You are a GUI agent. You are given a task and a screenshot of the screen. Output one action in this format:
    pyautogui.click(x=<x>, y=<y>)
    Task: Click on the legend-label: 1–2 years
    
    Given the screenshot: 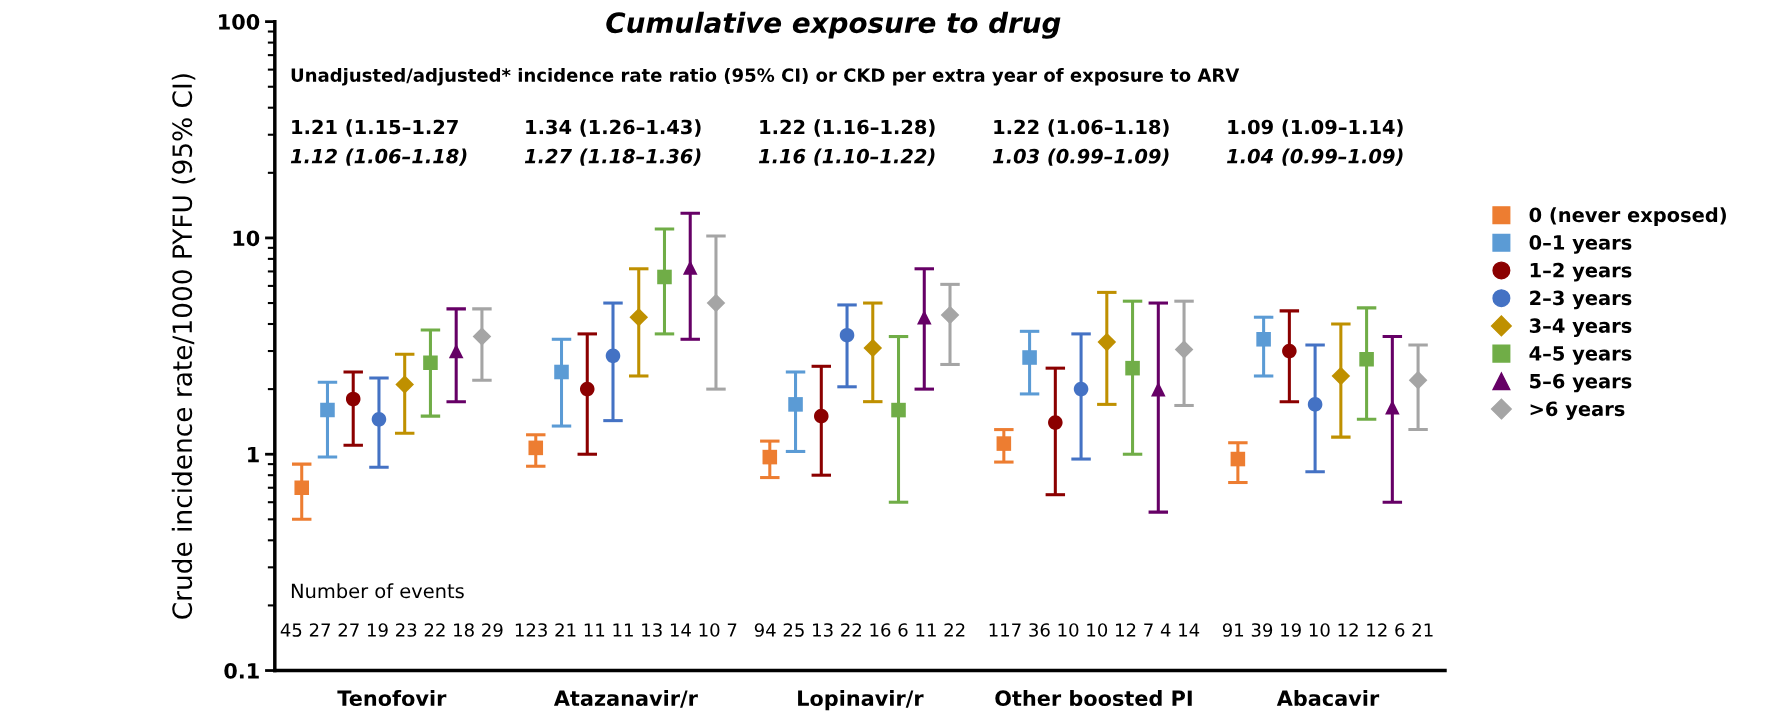 What is the action you would take?
    pyautogui.click(x=1581, y=272)
    